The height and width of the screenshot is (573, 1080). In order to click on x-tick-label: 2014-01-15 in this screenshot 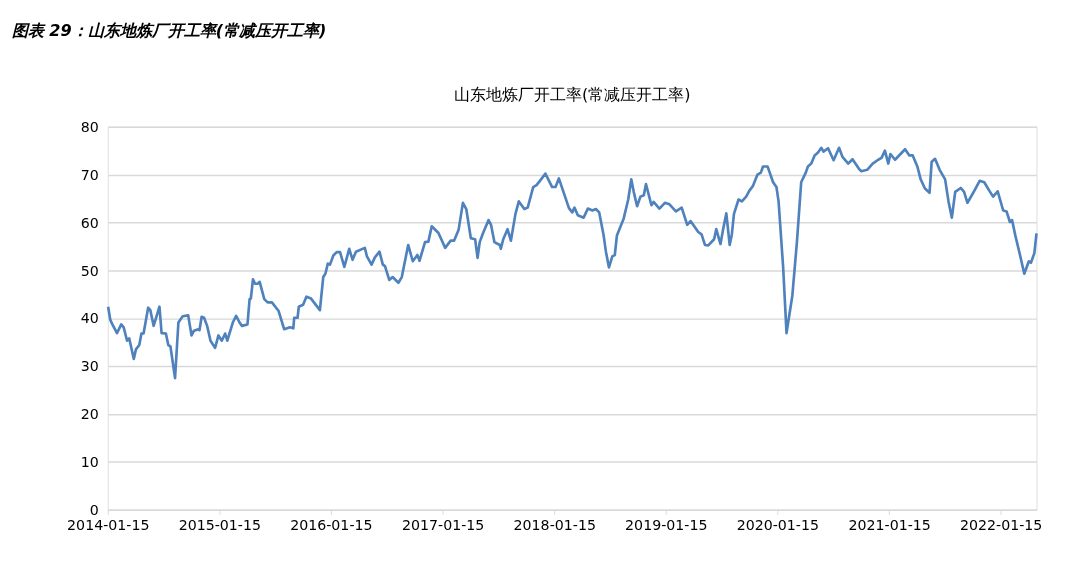, I will do `click(108, 525)`.